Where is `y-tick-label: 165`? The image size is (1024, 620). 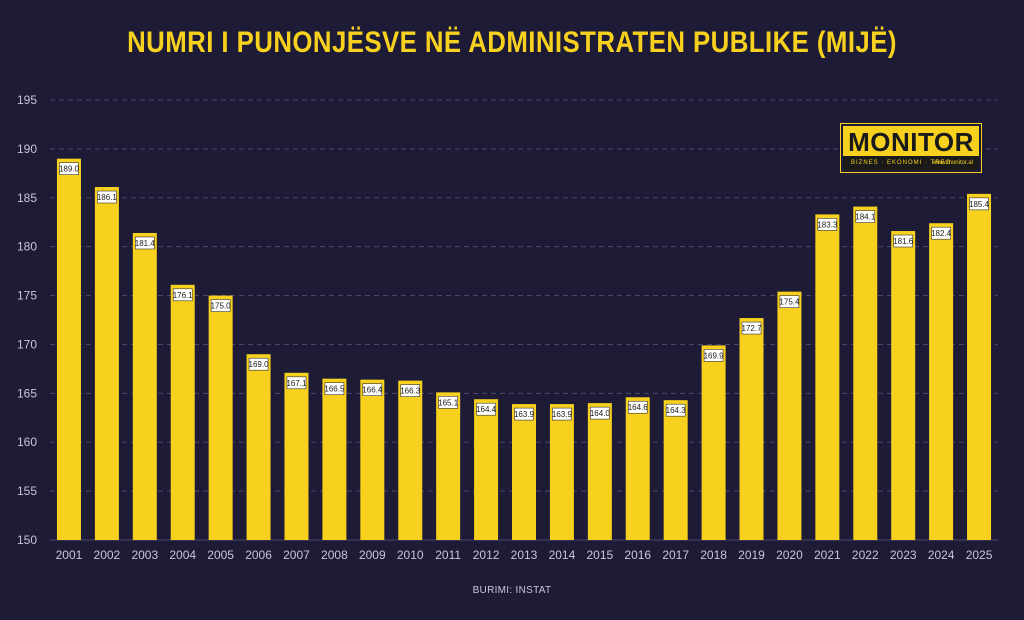 y-tick-label: 165 is located at coordinates (27, 393).